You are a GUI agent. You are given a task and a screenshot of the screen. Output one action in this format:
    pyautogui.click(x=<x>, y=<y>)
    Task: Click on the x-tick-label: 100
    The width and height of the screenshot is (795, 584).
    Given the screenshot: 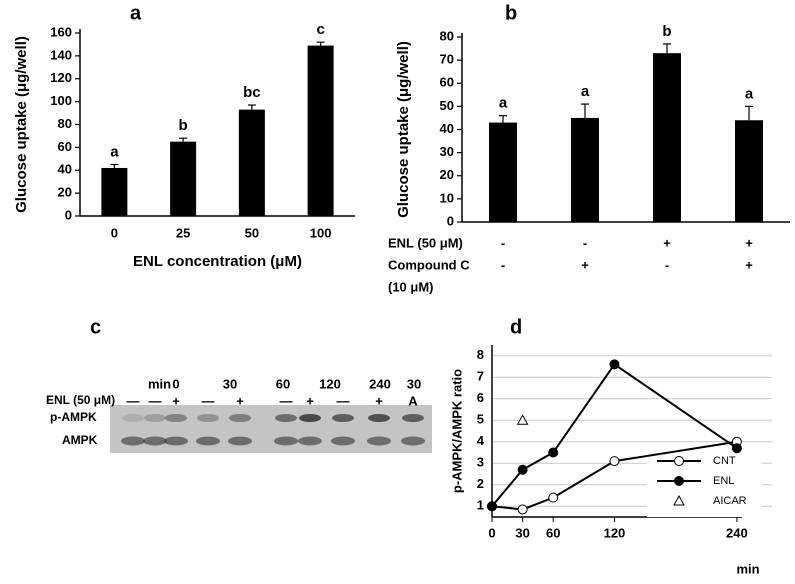 What is the action you would take?
    pyautogui.click(x=321, y=232)
    